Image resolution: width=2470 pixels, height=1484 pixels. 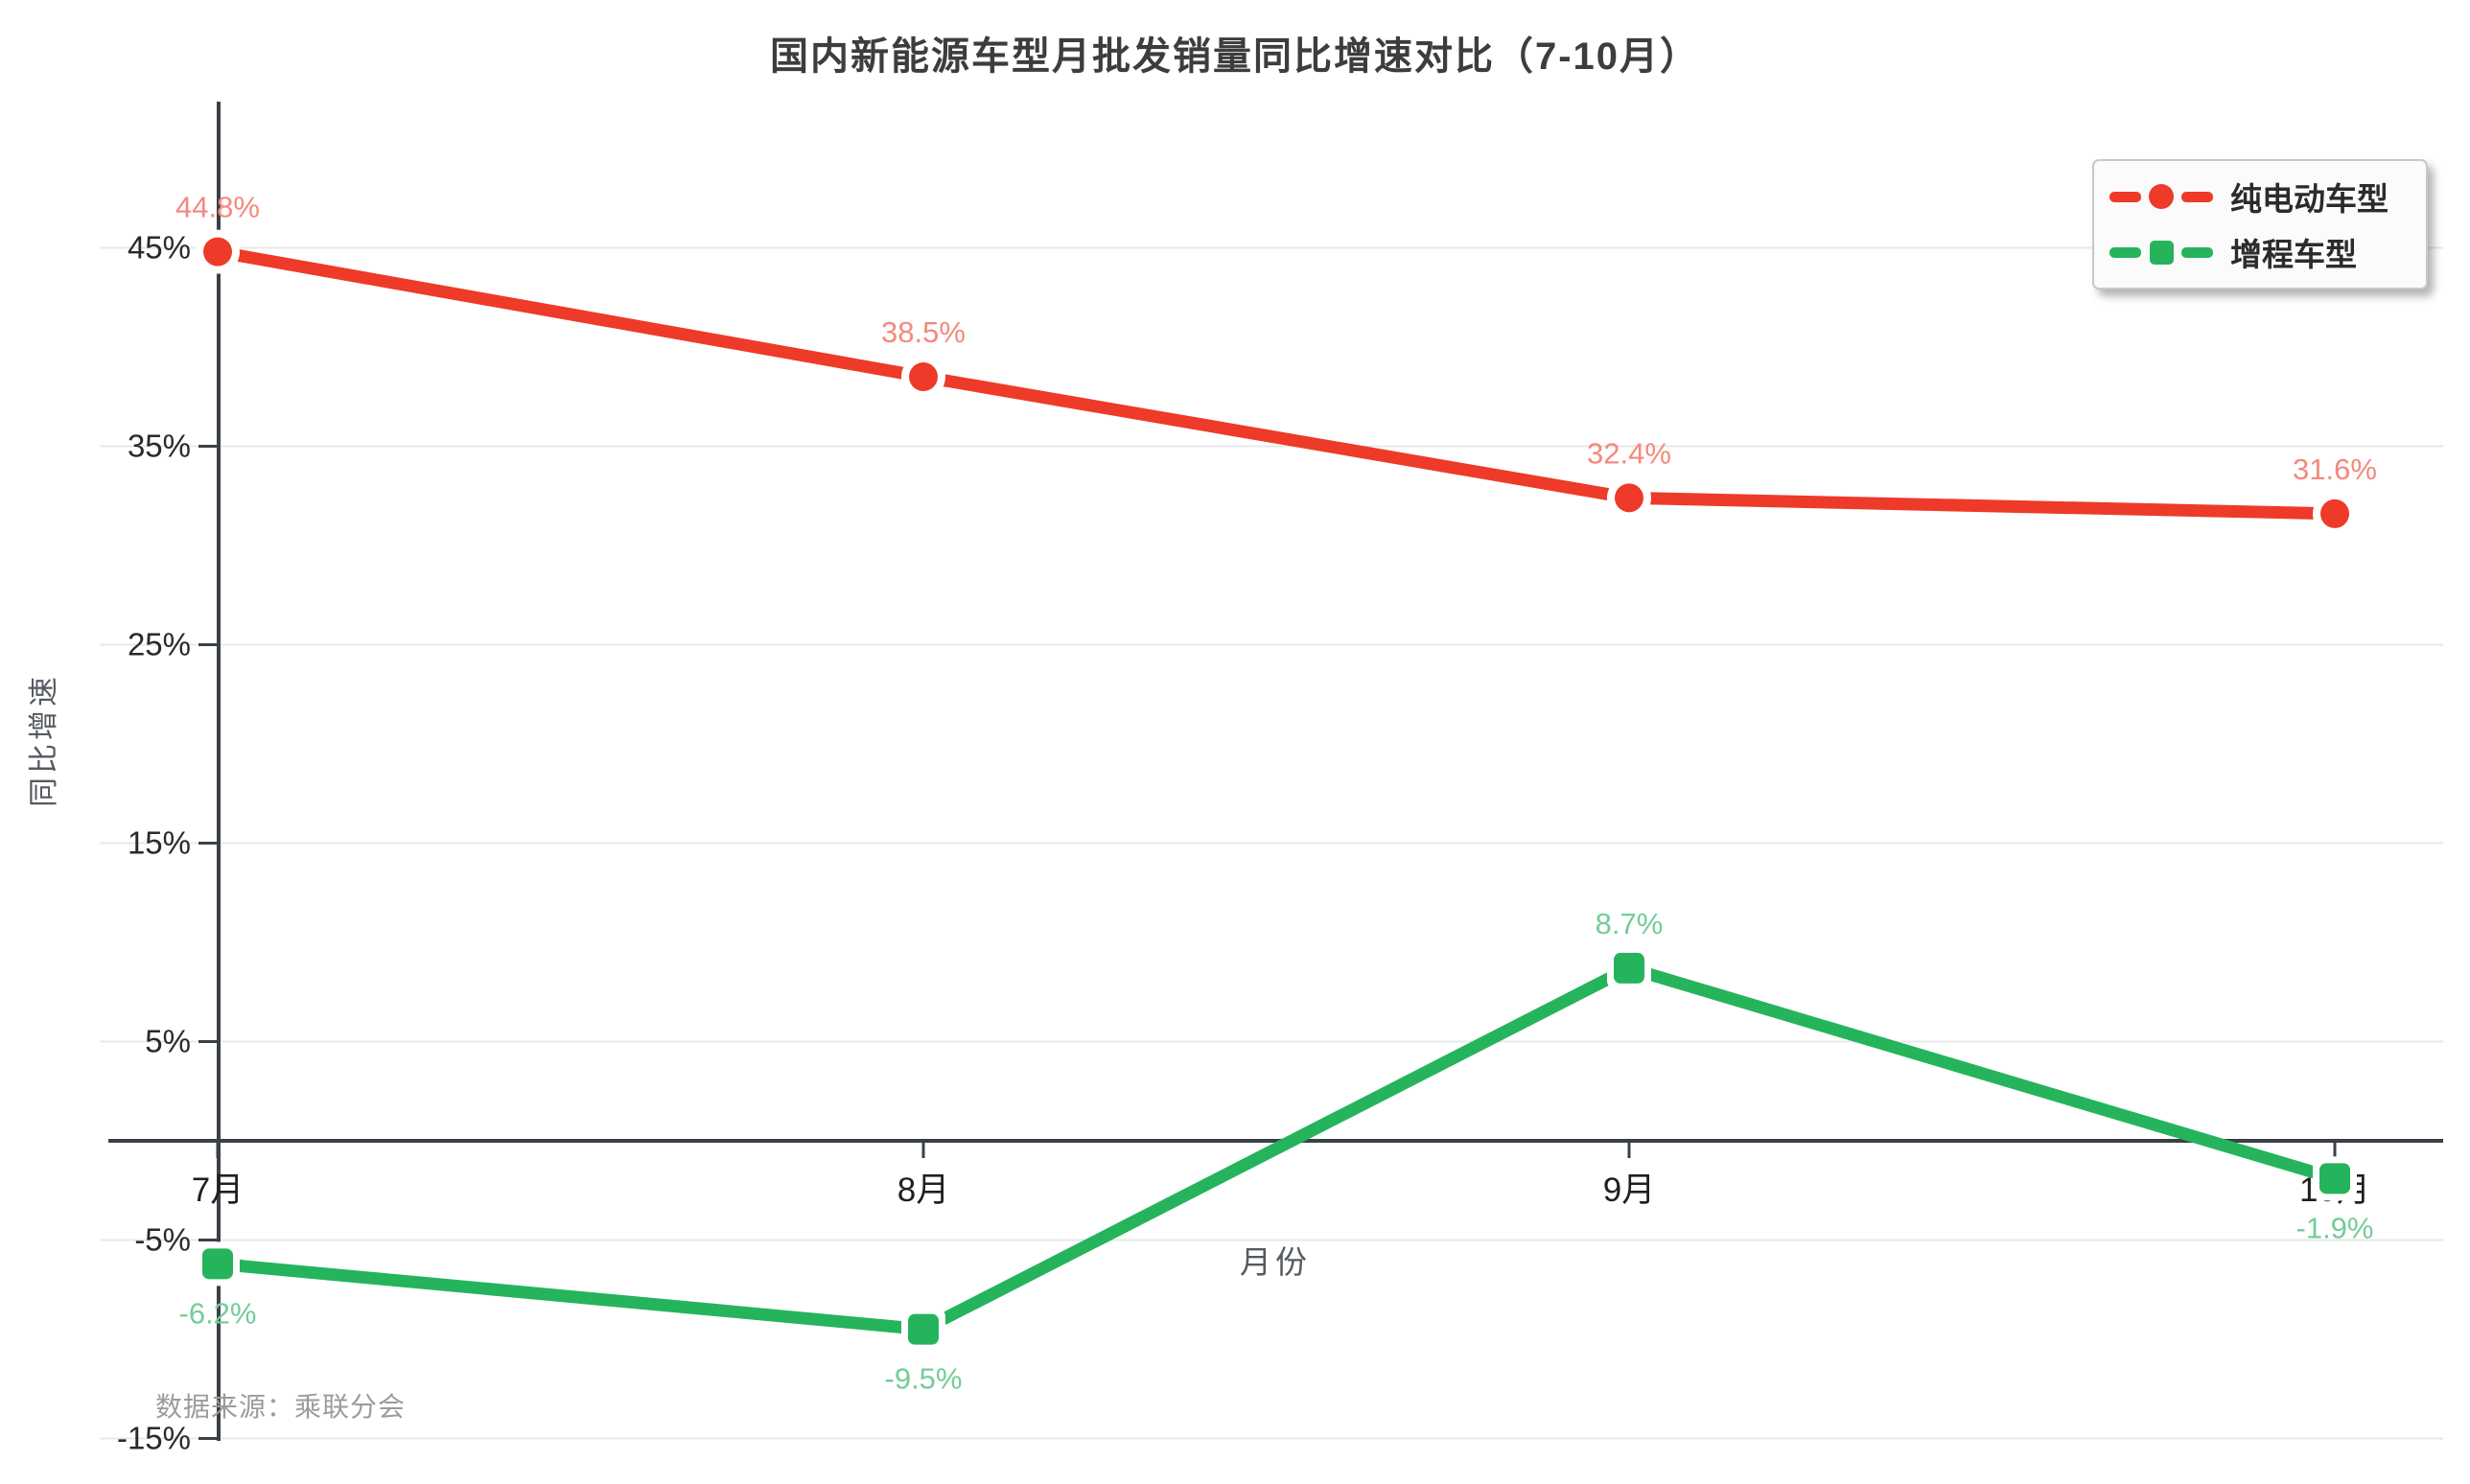 I want to click on y-tick-label: 25%, so click(x=159, y=645).